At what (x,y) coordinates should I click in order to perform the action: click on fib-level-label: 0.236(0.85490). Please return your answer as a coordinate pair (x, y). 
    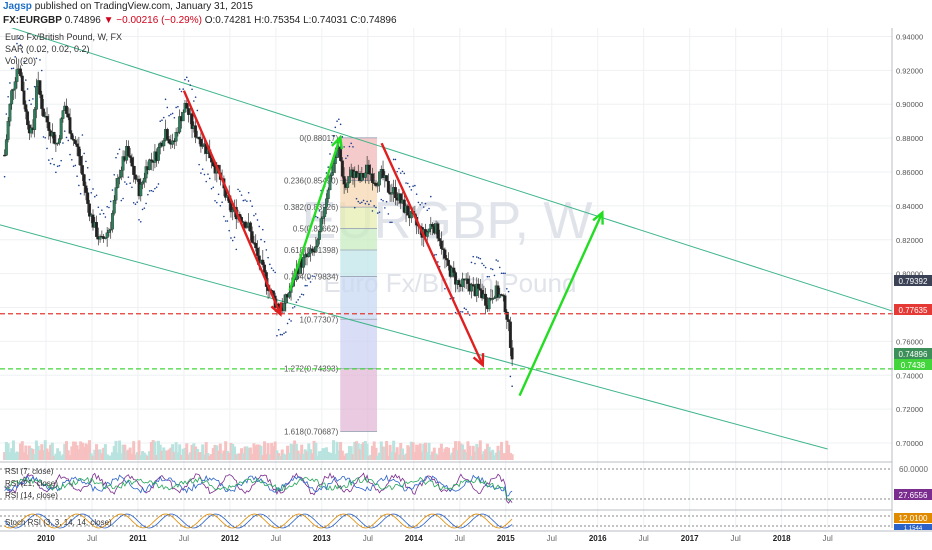
    Looking at the image, I should click on (311, 181).